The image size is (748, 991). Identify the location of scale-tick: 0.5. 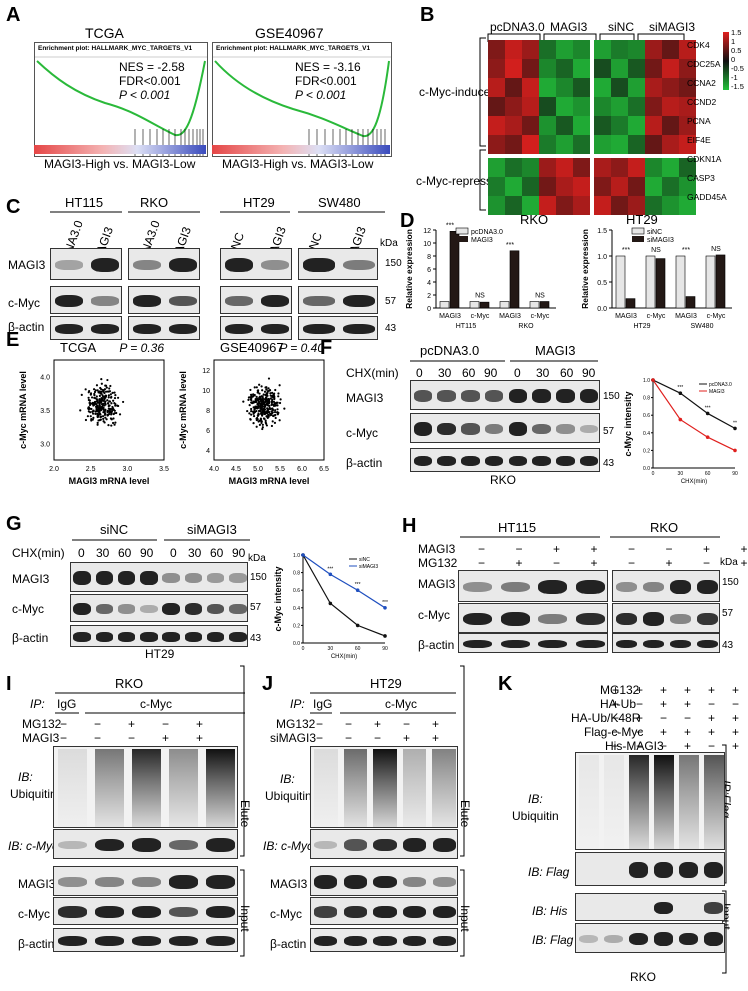
(736, 50).